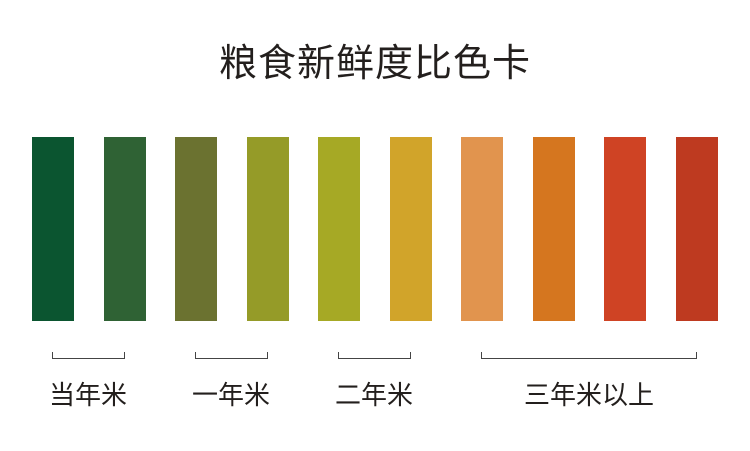 The width and height of the screenshot is (750, 451). What do you see at coordinates (373, 396) in the screenshot?
I see `group-label-two-year: 二年米` at bounding box center [373, 396].